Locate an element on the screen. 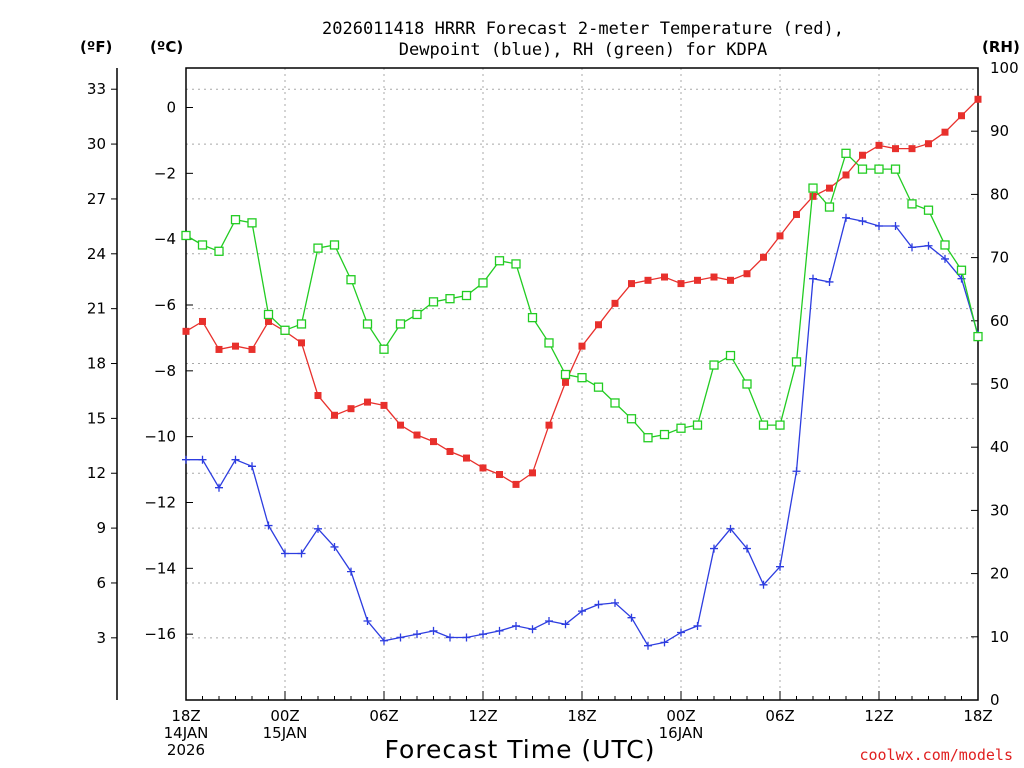 The image size is (1024, 768). x-tick-label: 2026 is located at coordinates (186, 750).